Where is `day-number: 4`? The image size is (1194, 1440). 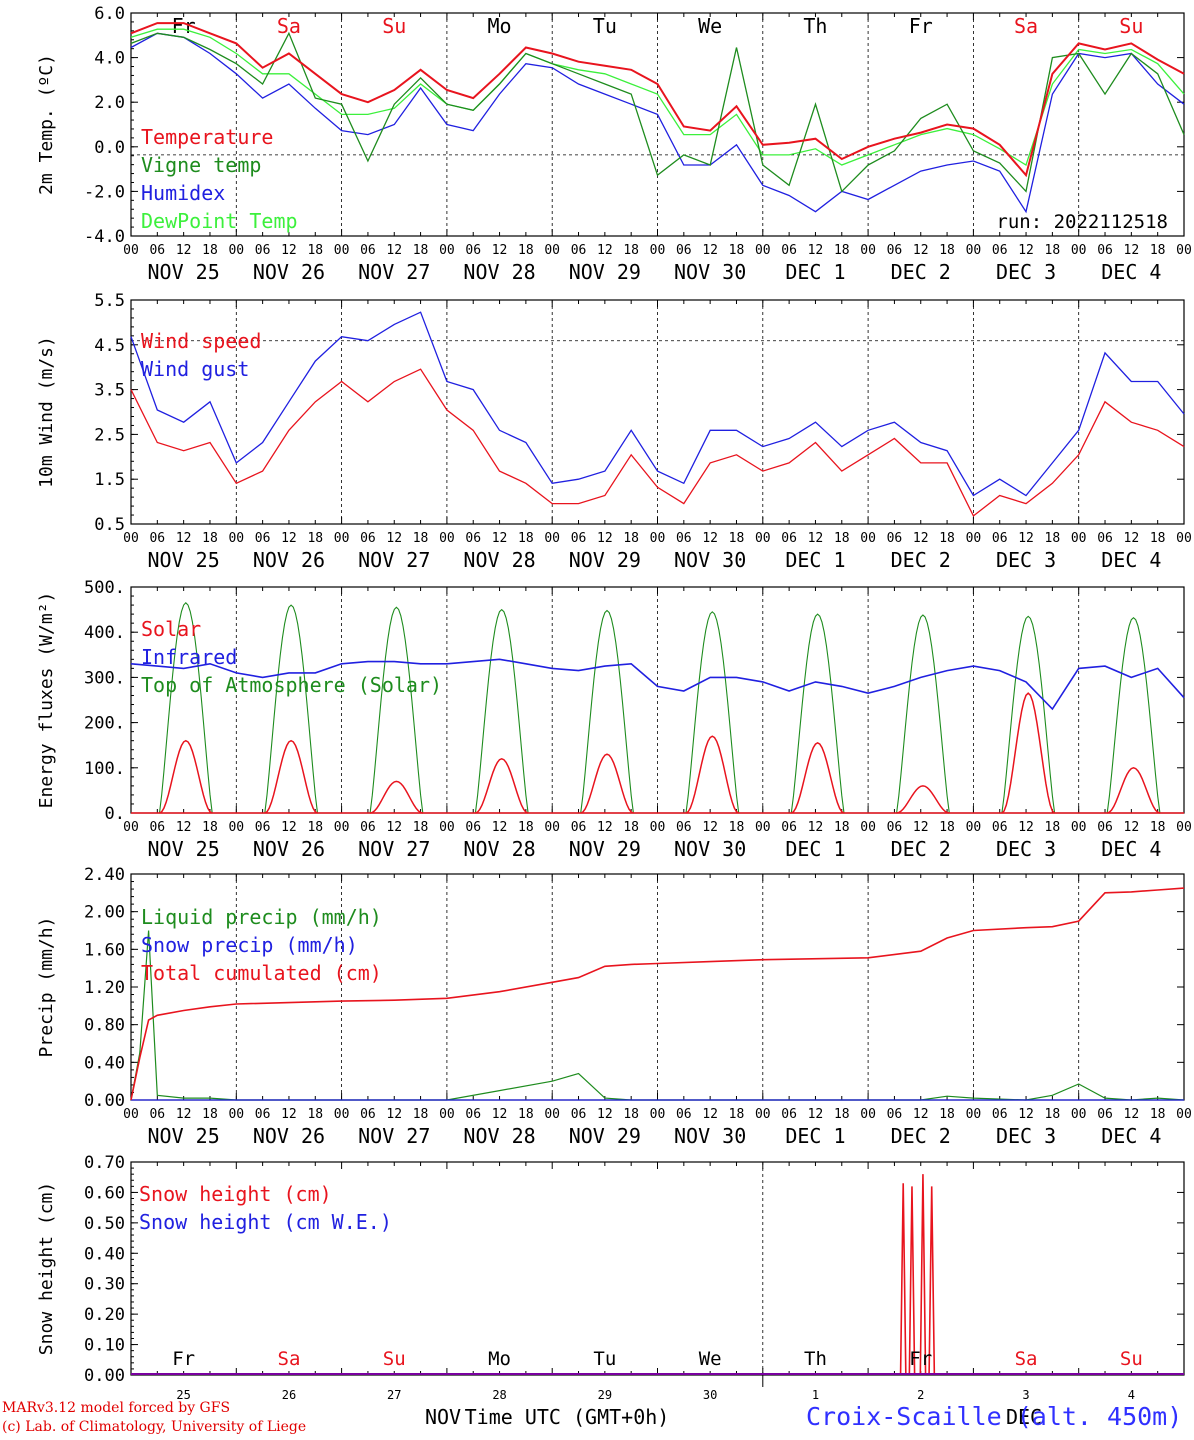
day-number: 4 is located at coordinates (1131, 1395).